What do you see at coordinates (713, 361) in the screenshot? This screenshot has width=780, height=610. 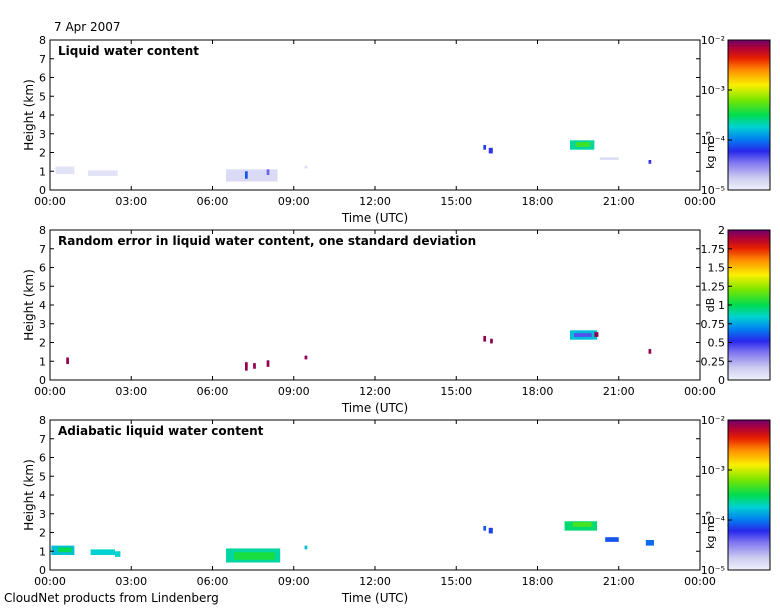 I see `colorbar-tick-label: 0.25` at bounding box center [713, 361].